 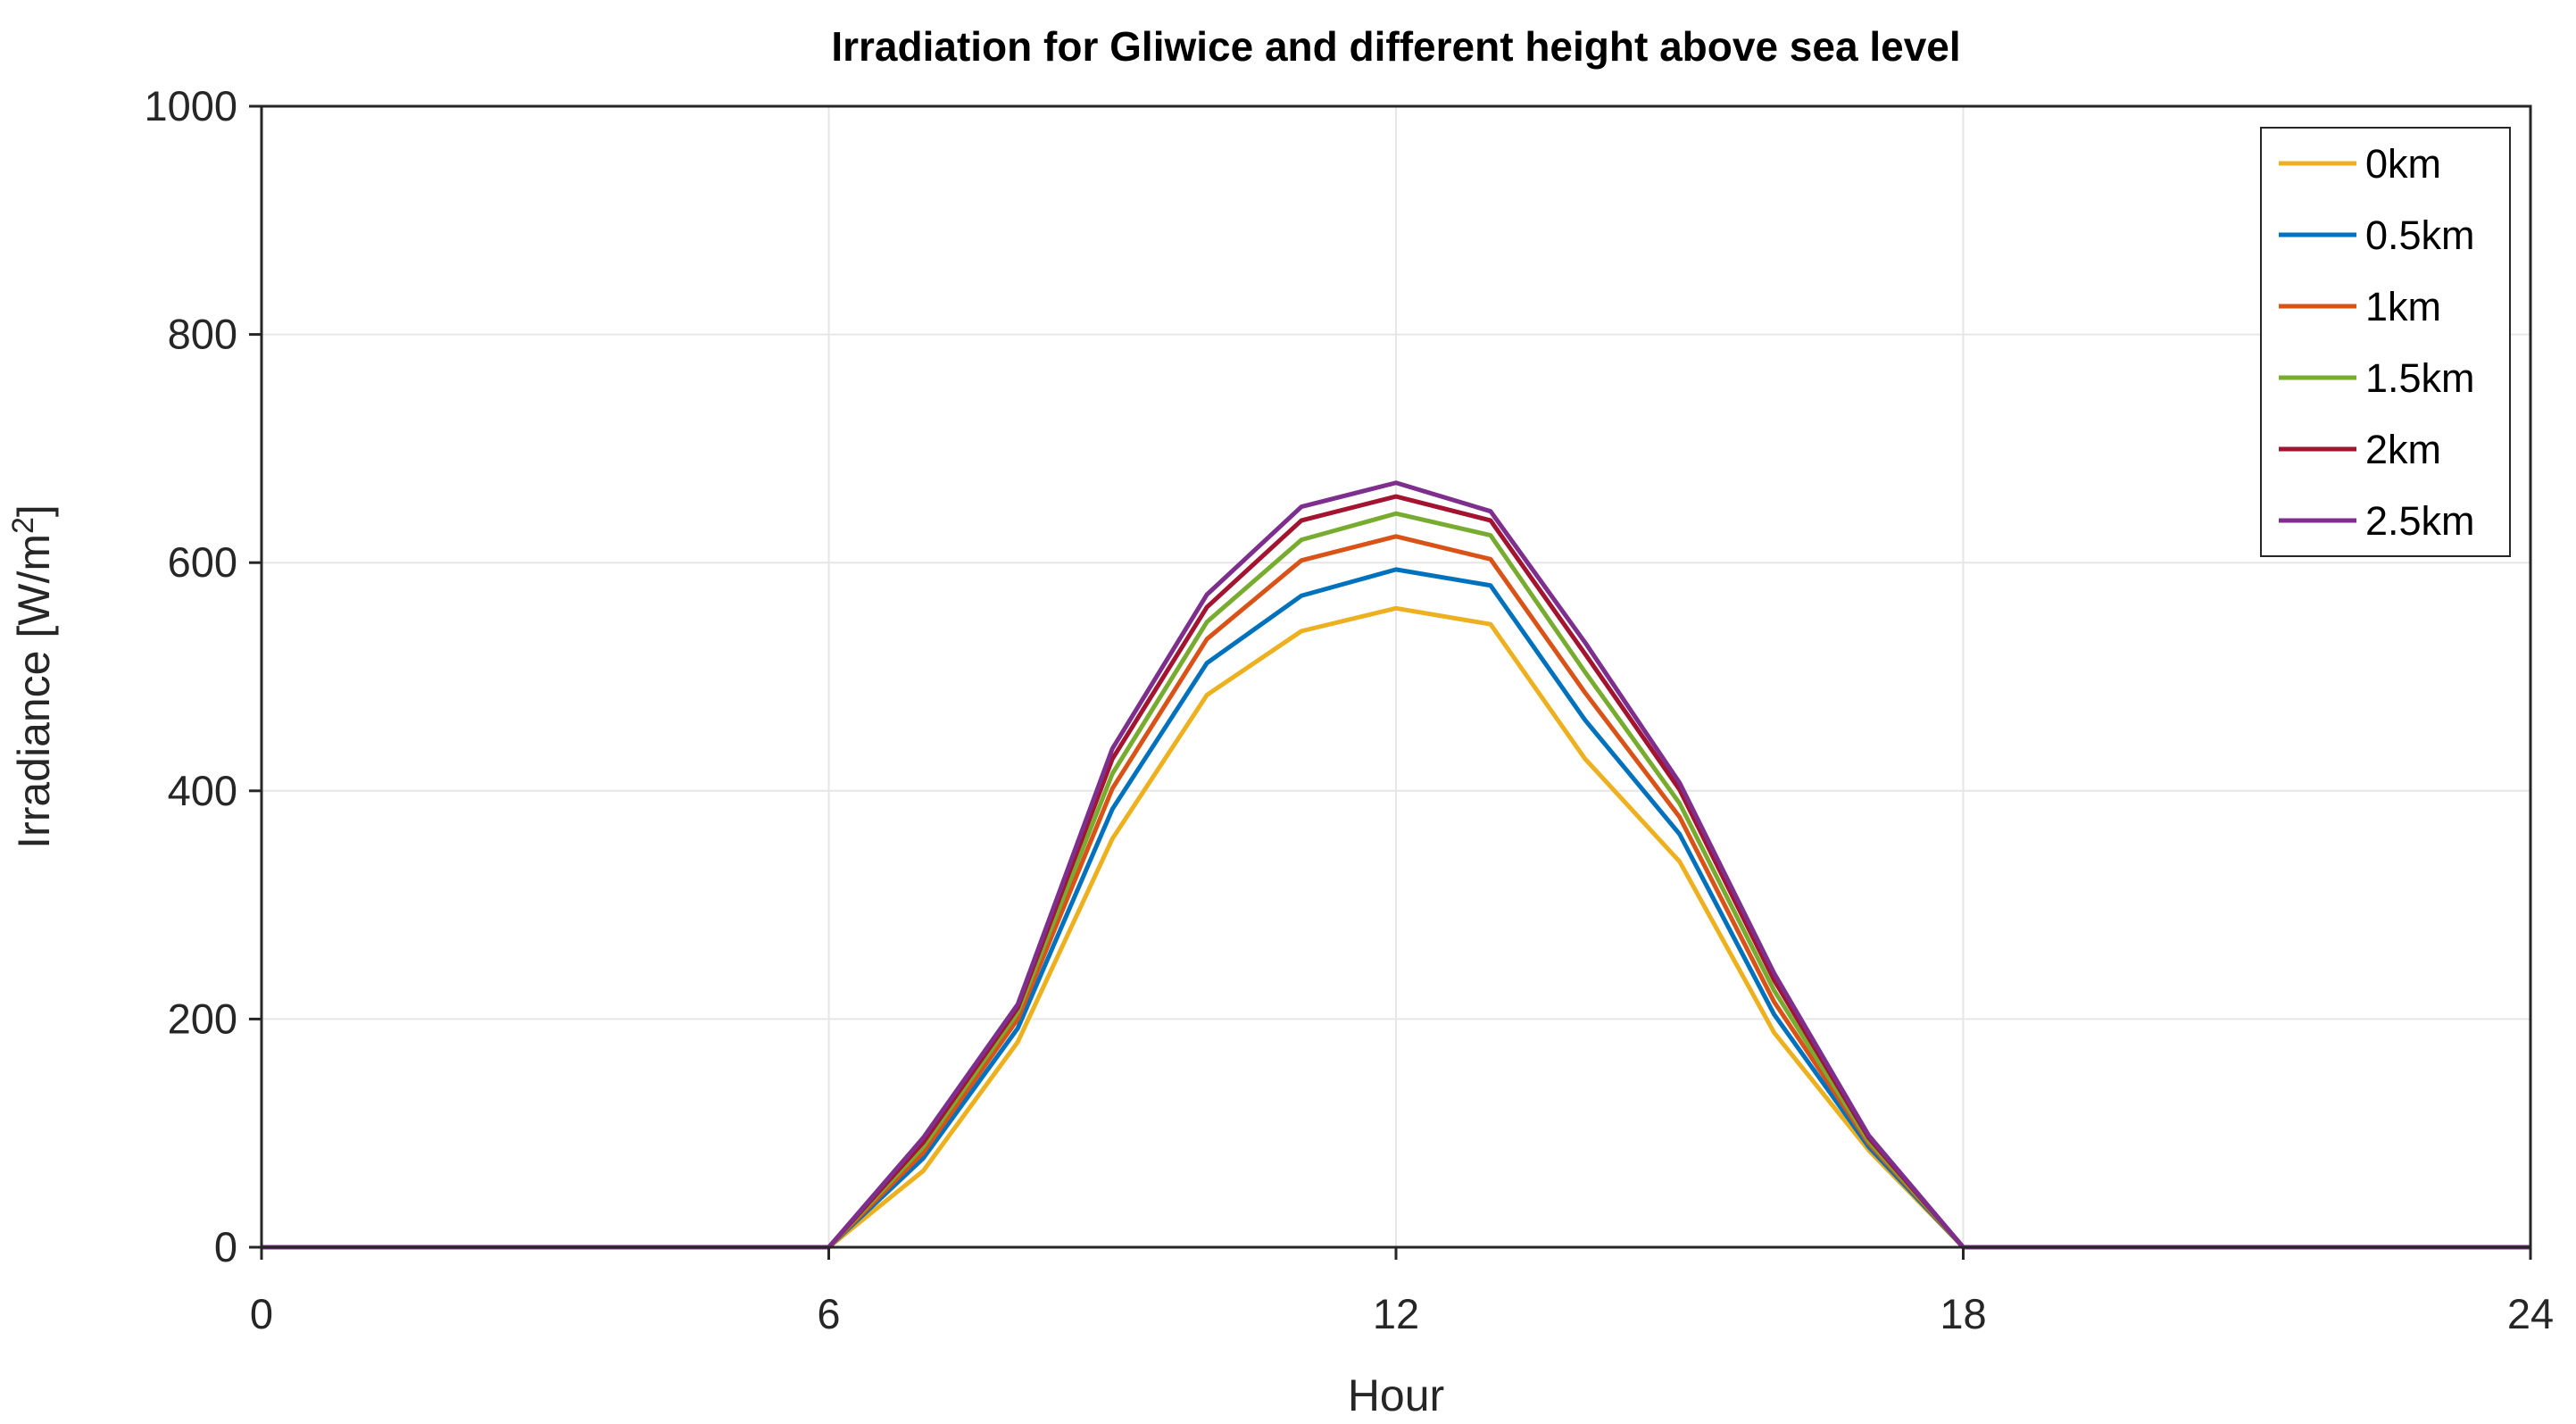 What do you see at coordinates (1963, 1313) in the screenshot?
I see `x-tick-label: 18` at bounding box center [1963, 1313].